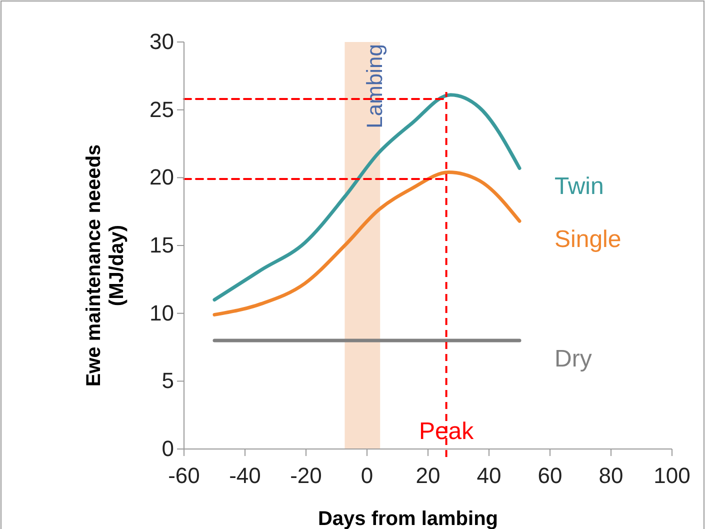  I want to click on x-axis-title: Days from lambing, so click(408, 518).